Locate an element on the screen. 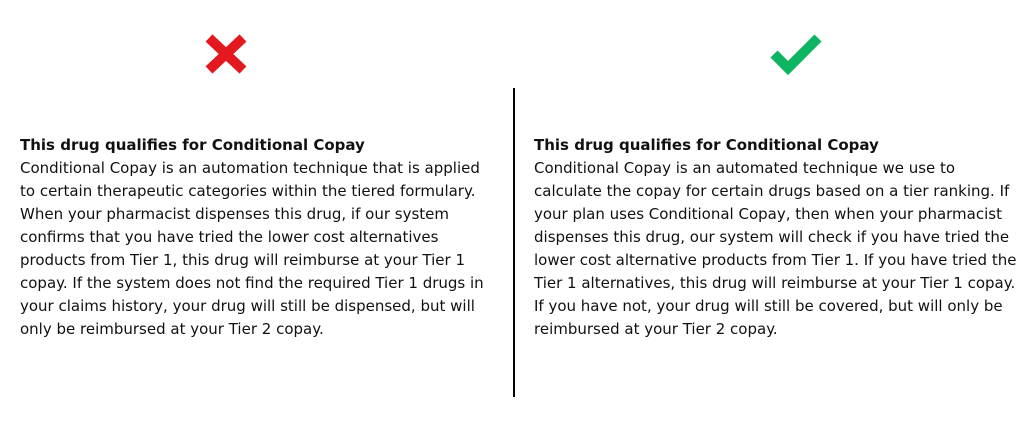  panel-divider is located at coordinates (514, 242).